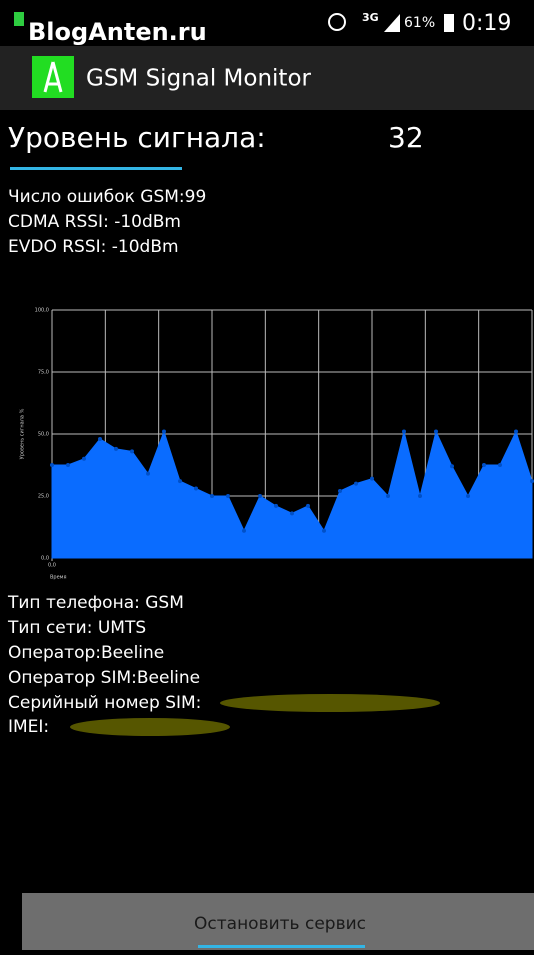 The height and width of the screenshot is (955, 534). Describe the element at coordinates (104, 703) in the screenshot. I see `info-line: Серийный номер SIM:` at that location.